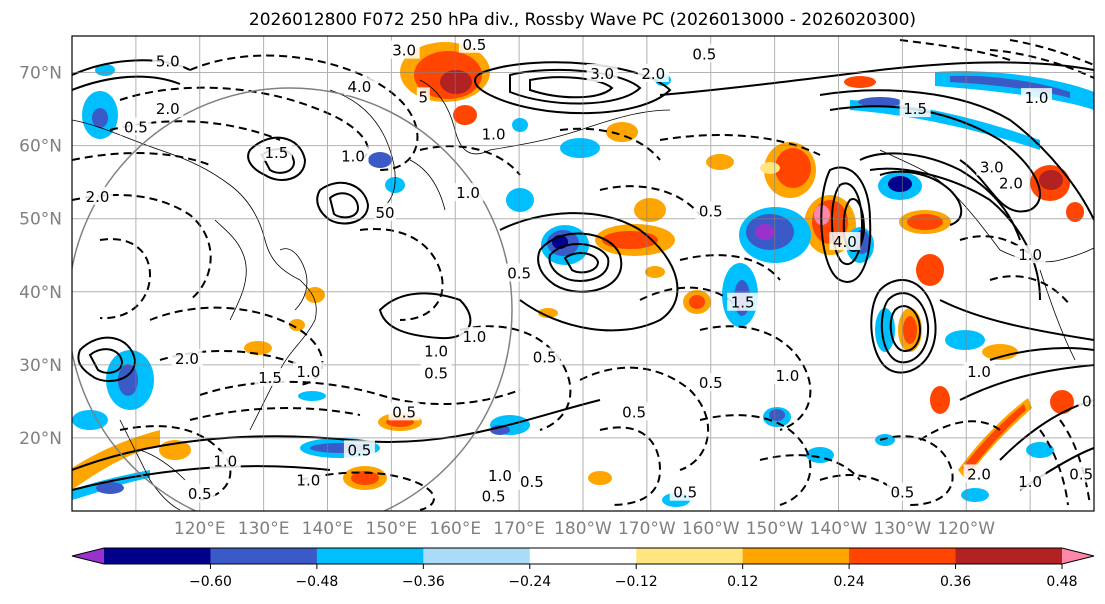 The width and height of the screenshot is (1105, 604). I want to click on colorbar-tick-label: −0.24, so click(529, 582).